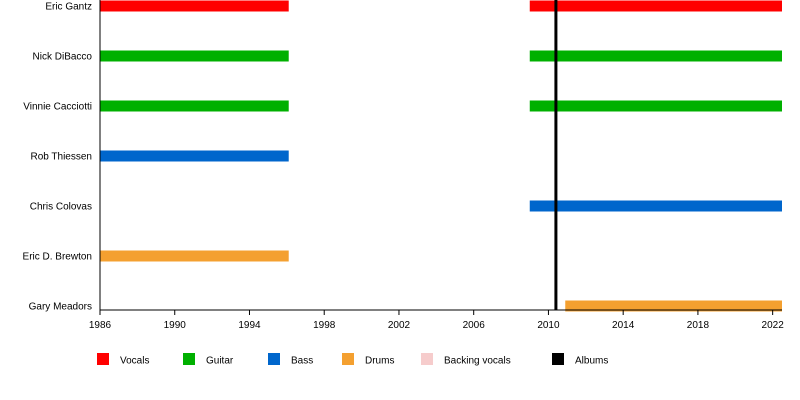 Image resolution: width=800 pixels, height=400 pixels. What do you see at coordinates (57, 257) in the screenshot?
I see `member-label-eric-d-brewton: Eric D. Brewton` at bounding box center [57, 257].